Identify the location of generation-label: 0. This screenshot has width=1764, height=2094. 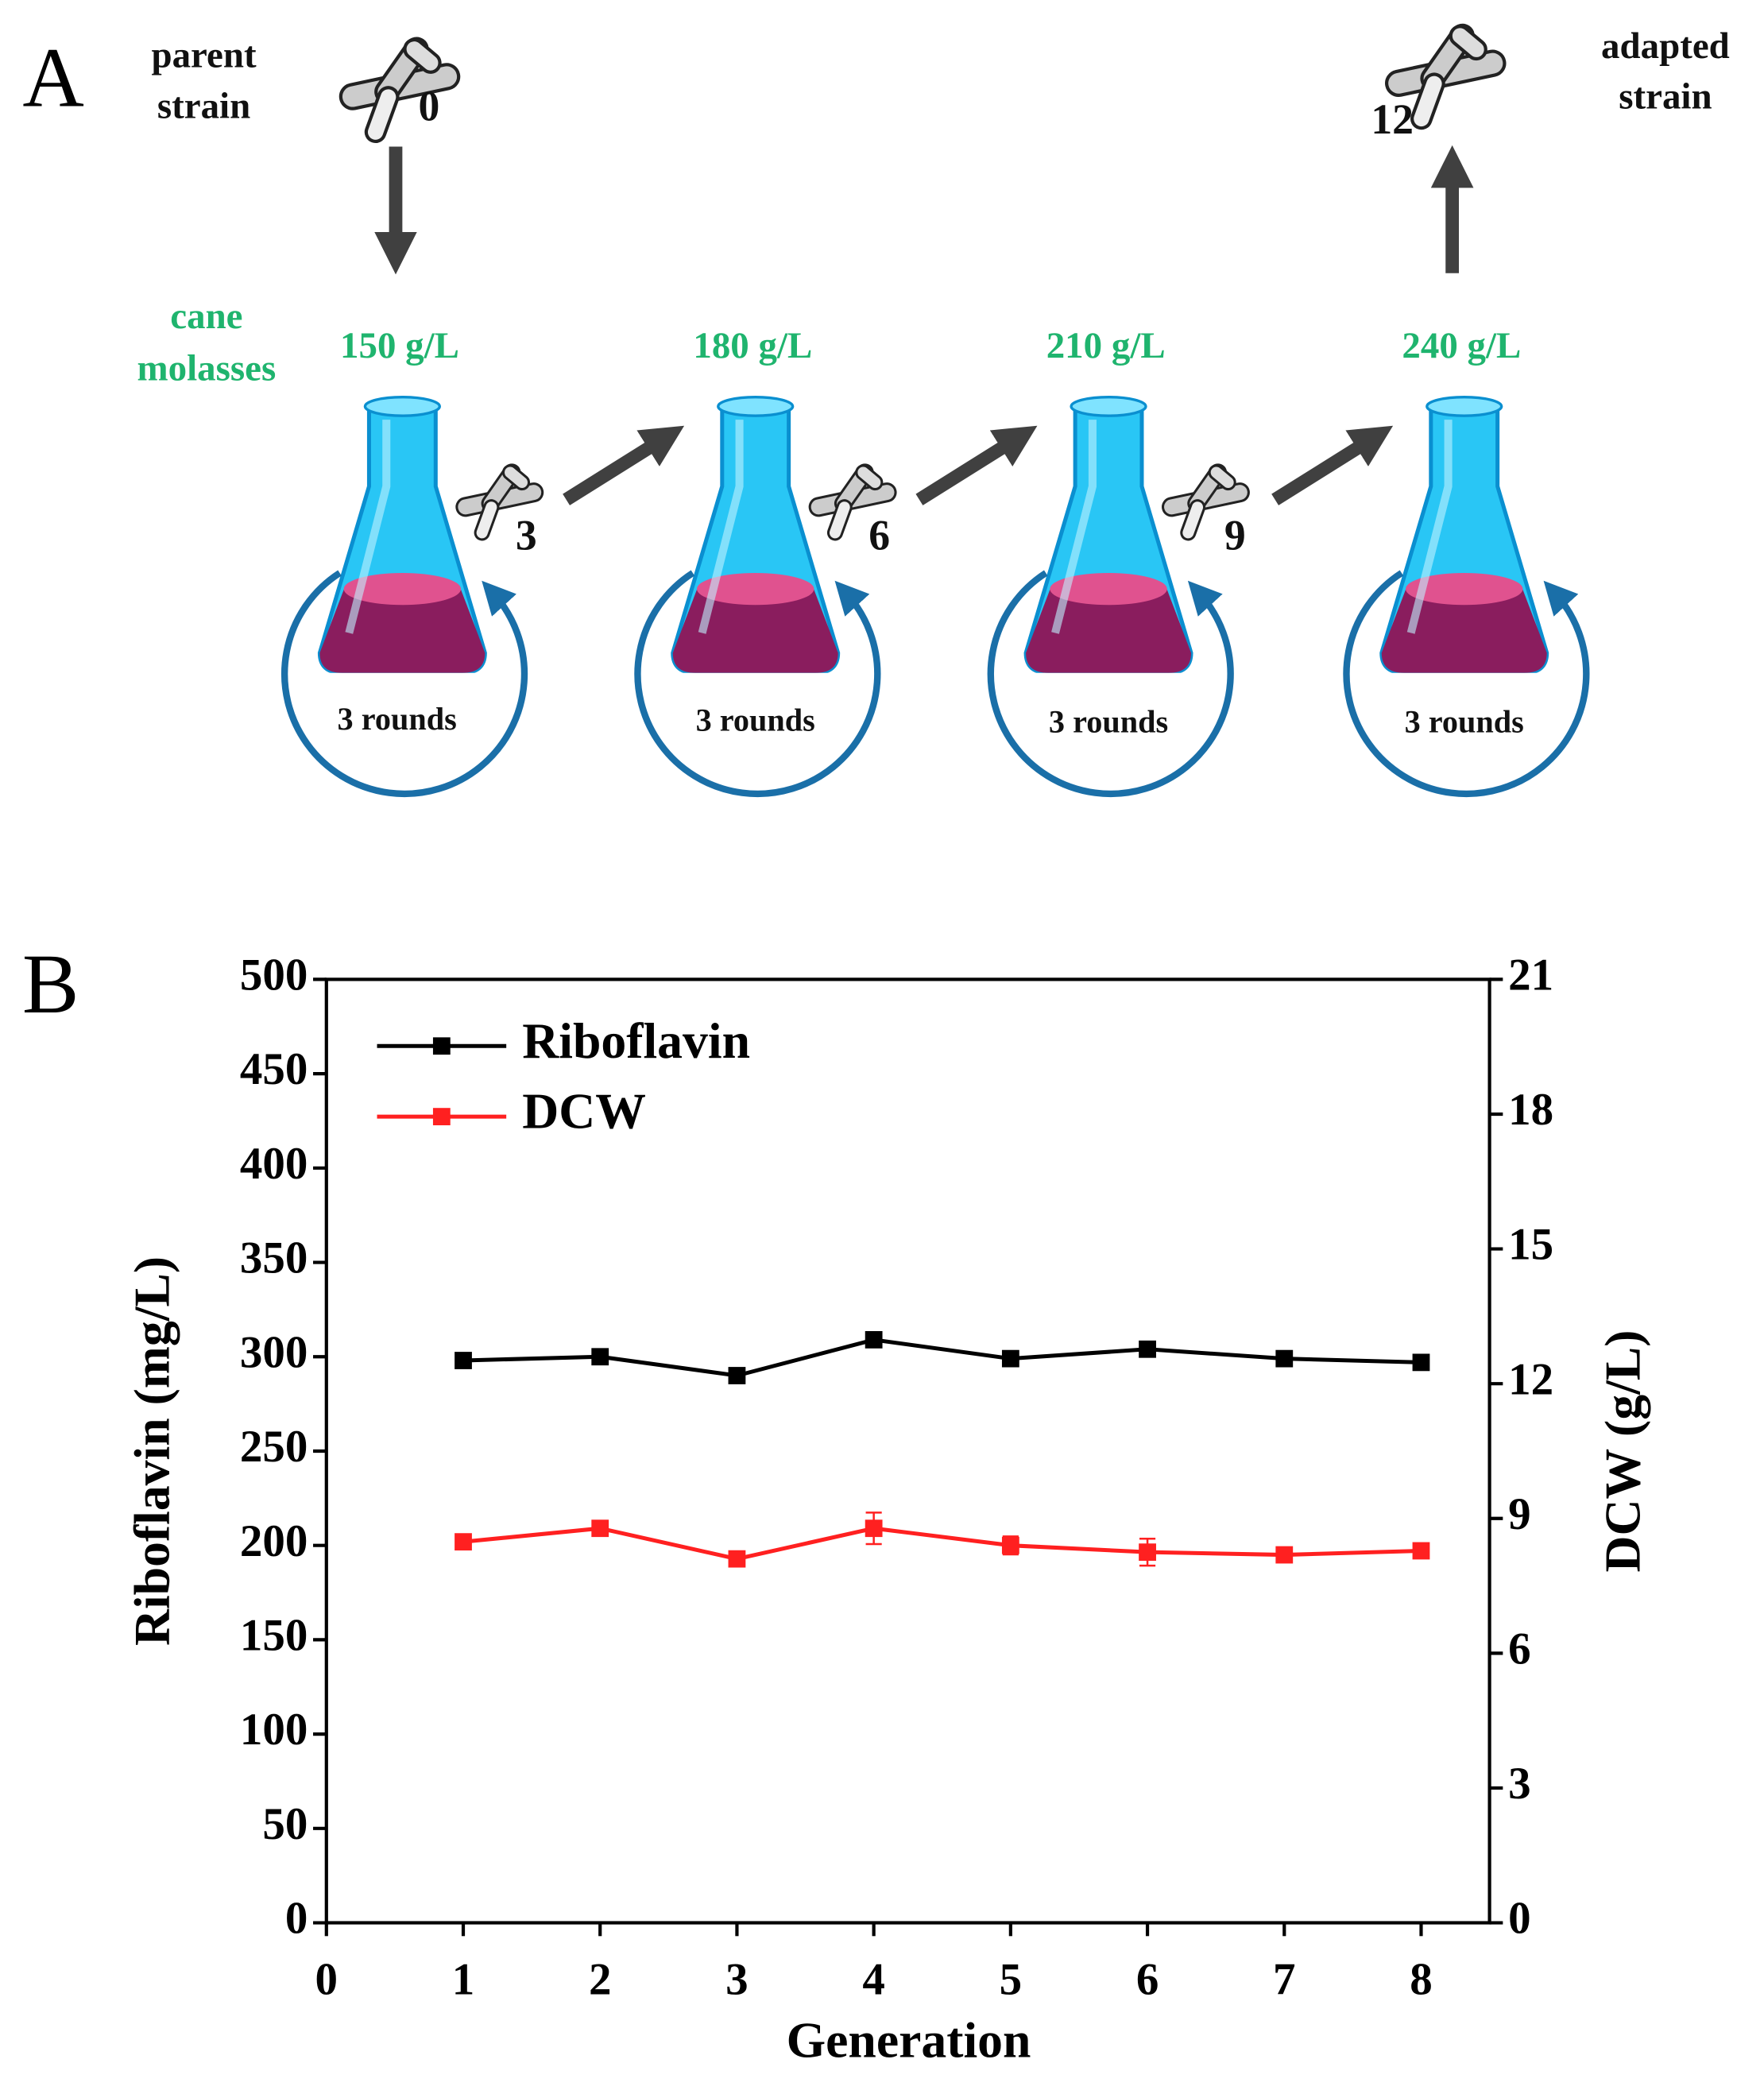
(429, 106).